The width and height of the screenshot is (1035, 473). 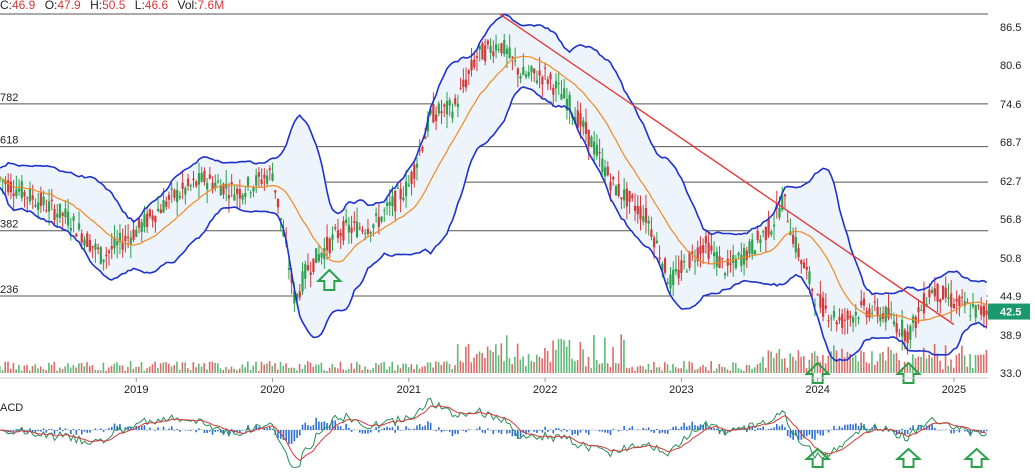 I want to click on y-tick-label: 74.6, so click(x=1010, y=105).